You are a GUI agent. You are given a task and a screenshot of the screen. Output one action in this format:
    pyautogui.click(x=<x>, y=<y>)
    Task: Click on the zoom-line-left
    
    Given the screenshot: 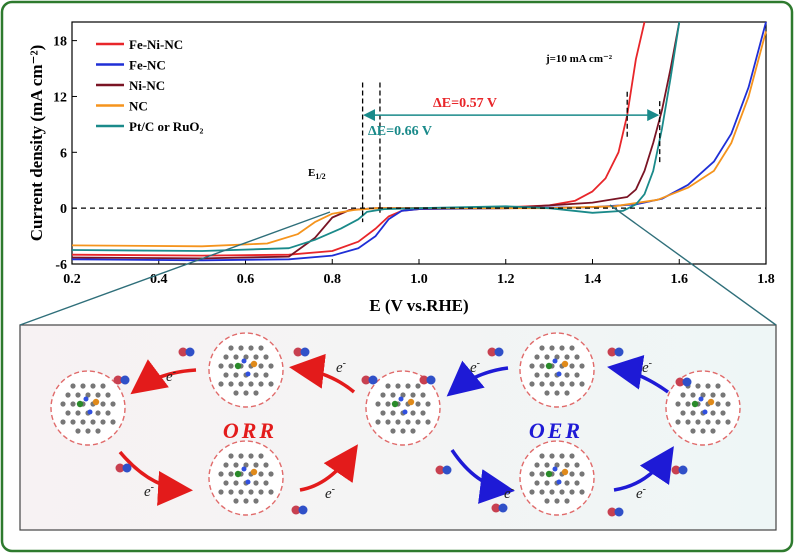 What is the action you would take?
    pyautogui.click(x=175, y=268)
    